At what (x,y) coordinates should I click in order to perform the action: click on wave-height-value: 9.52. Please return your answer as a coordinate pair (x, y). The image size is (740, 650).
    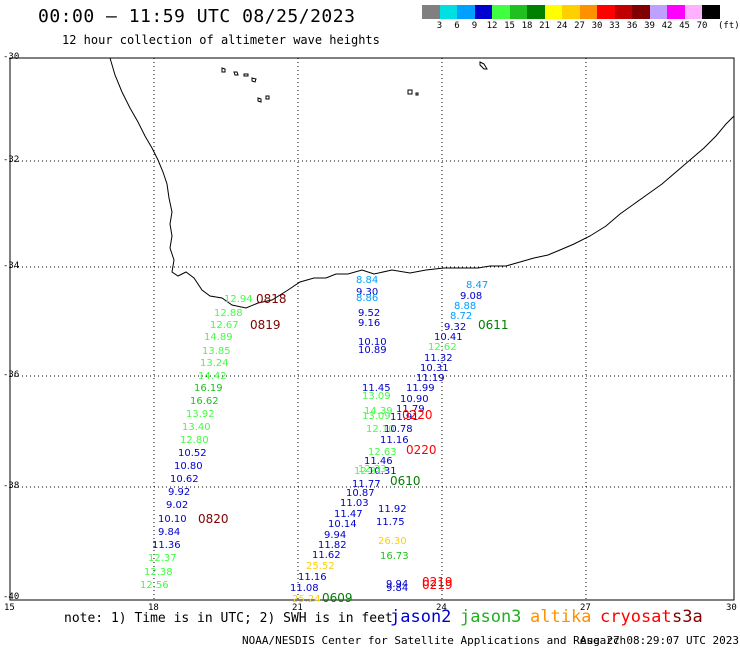
    Looking at the image, I should click on (369, 313).